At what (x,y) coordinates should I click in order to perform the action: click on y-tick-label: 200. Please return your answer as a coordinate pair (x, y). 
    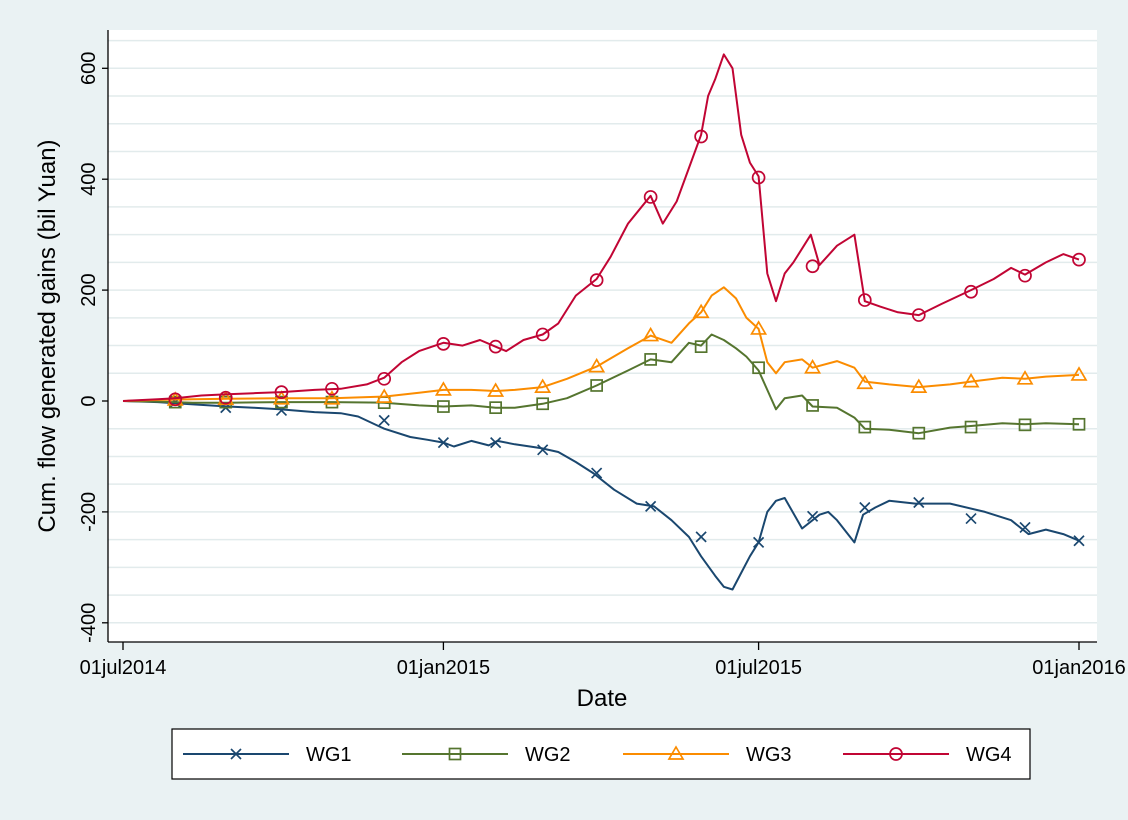
    Looking at the image, I should click on (89, 289).